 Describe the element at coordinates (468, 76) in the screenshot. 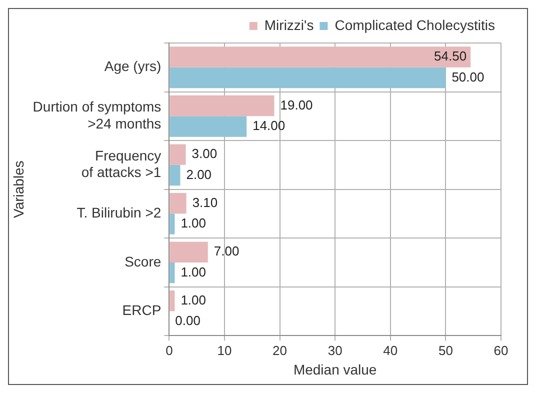

I see `data-label: 50.00` at that location.